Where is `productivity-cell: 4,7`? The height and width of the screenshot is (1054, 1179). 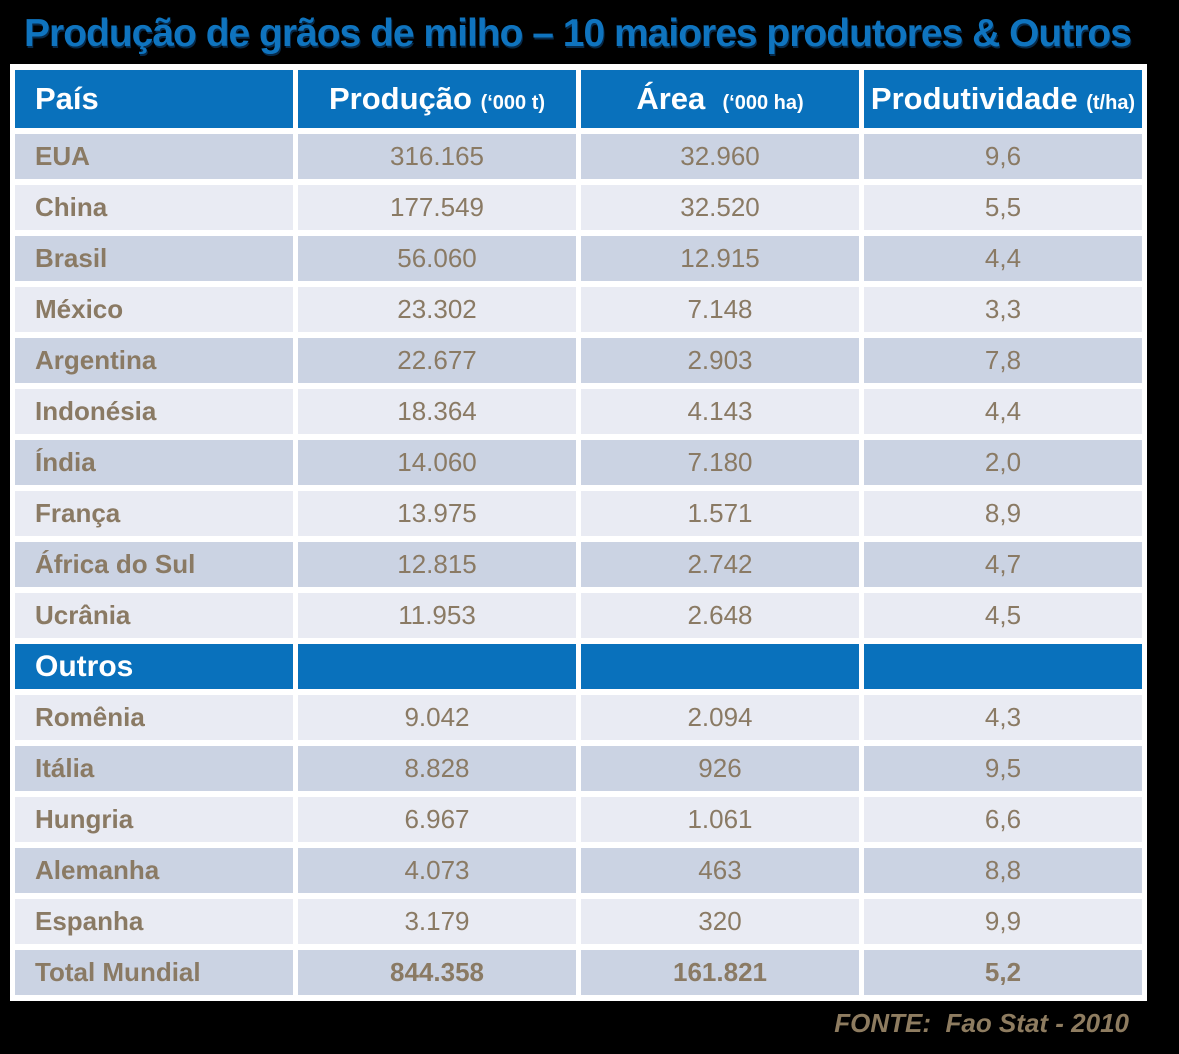
productivity-cell: 4,7 is located at coordinates (1003, 564).